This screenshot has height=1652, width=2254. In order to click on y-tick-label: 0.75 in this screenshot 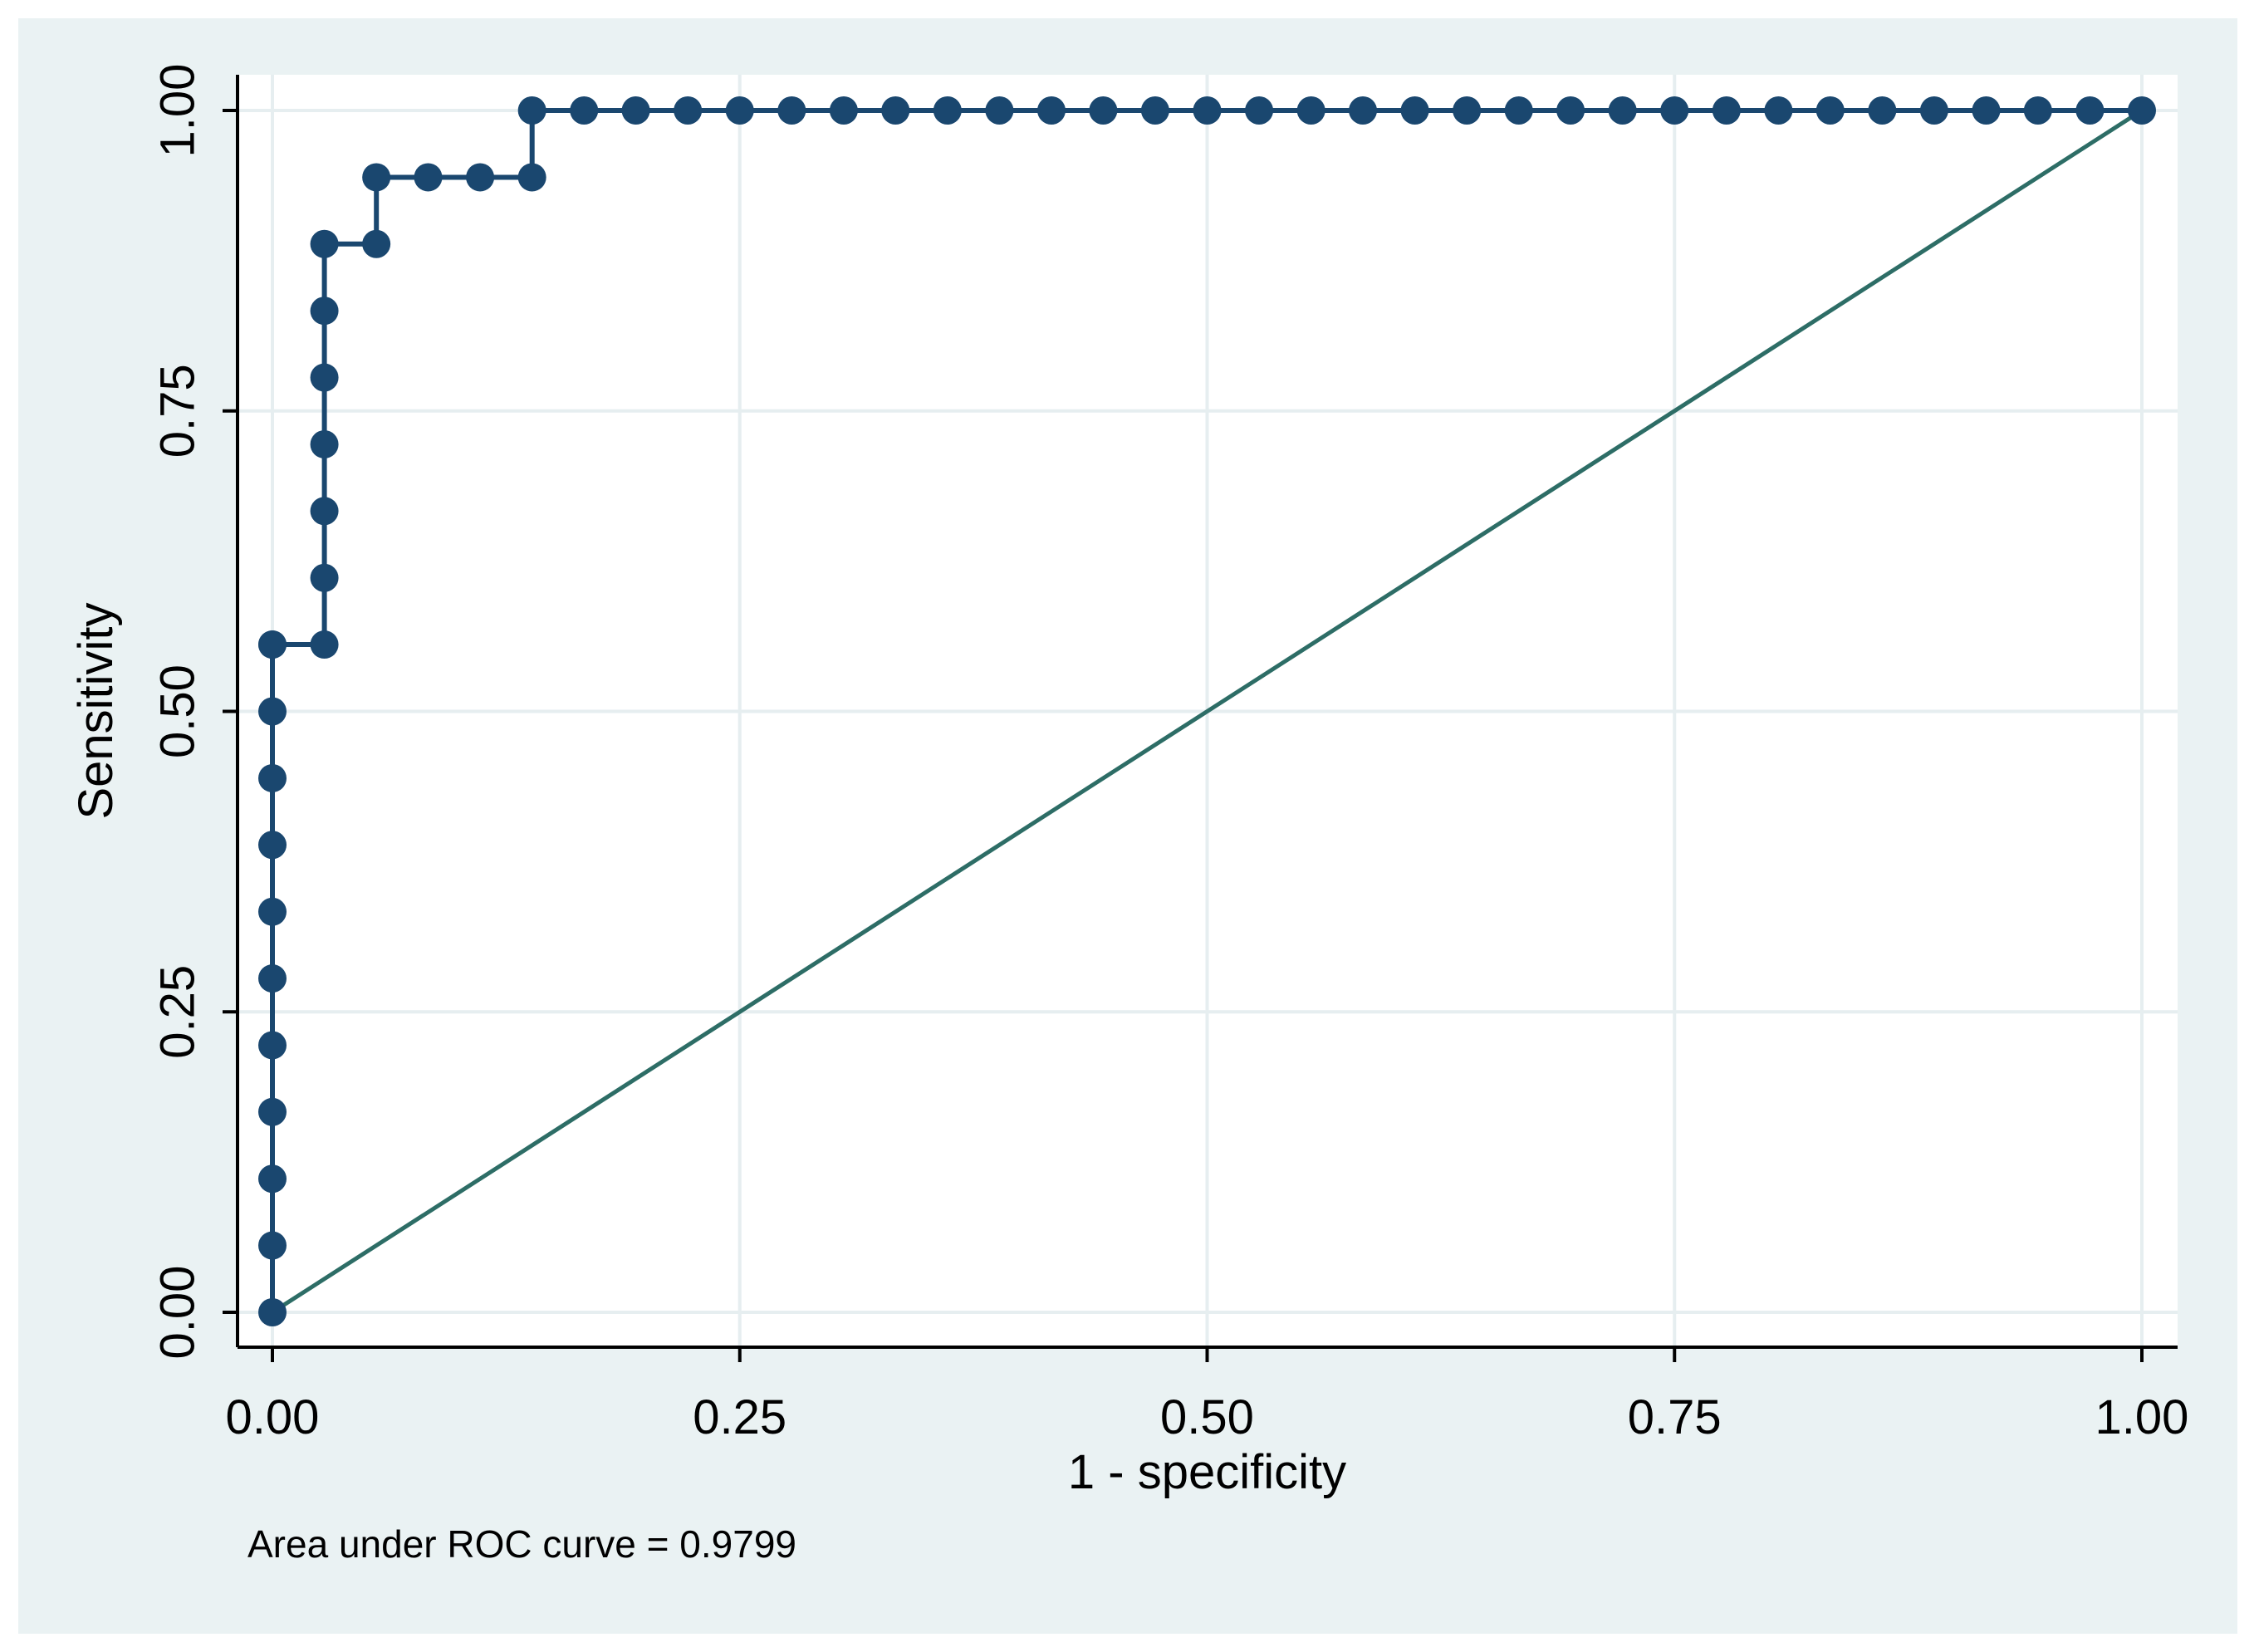, I will do `click(177, 411)`.